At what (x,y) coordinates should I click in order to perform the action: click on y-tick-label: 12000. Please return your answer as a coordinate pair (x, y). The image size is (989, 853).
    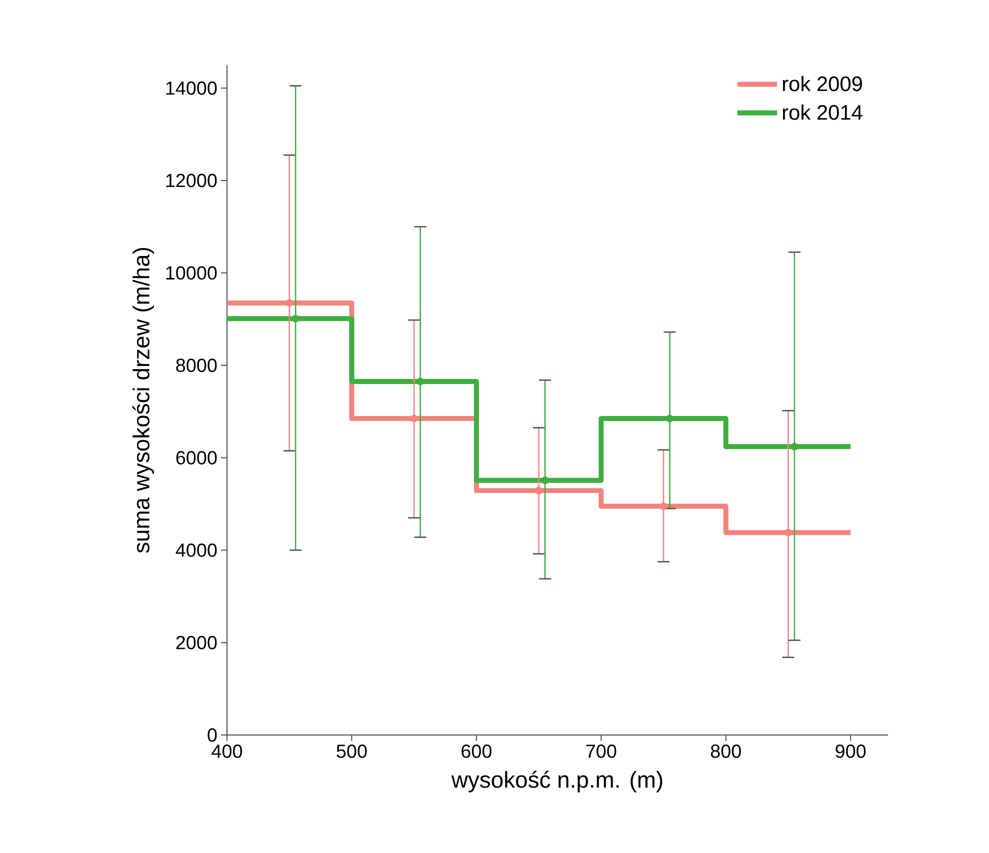
    Looking at the image, I should click on (191, 181).